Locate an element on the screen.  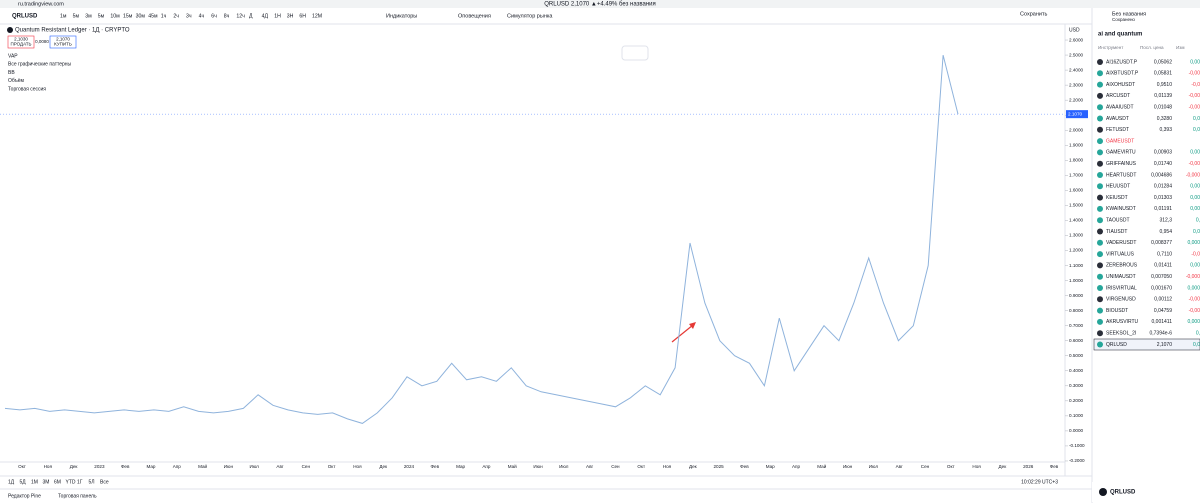
interval-button: 4ч is located at coordinates (202, 16).